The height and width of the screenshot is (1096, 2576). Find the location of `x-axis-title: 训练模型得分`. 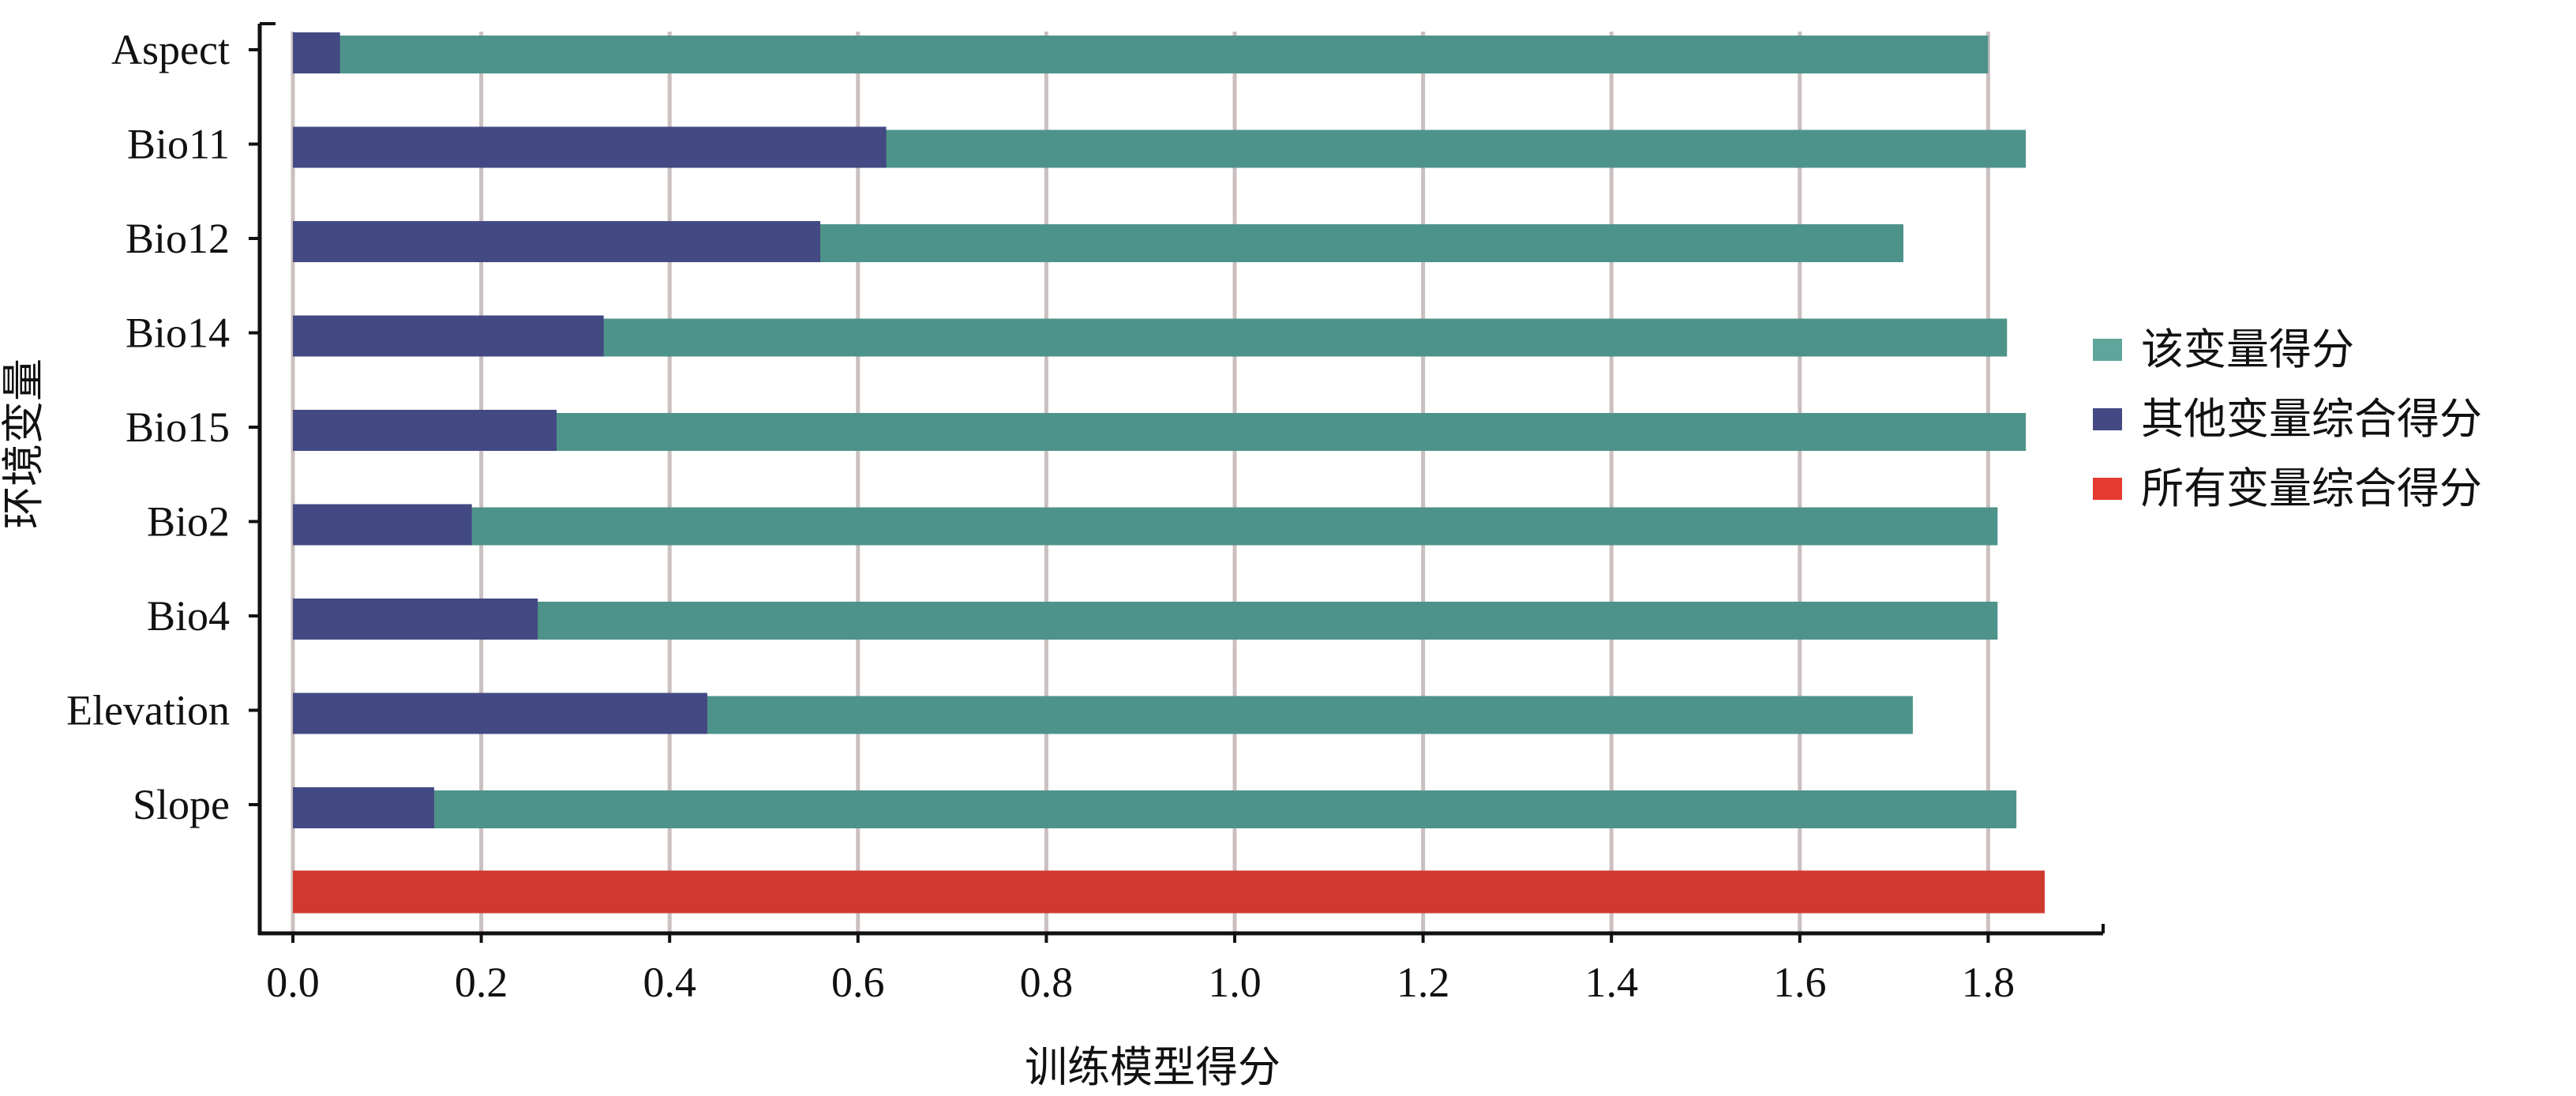

x-axis-title: 训练模型得分 is located at coordinates (1153, 1067).